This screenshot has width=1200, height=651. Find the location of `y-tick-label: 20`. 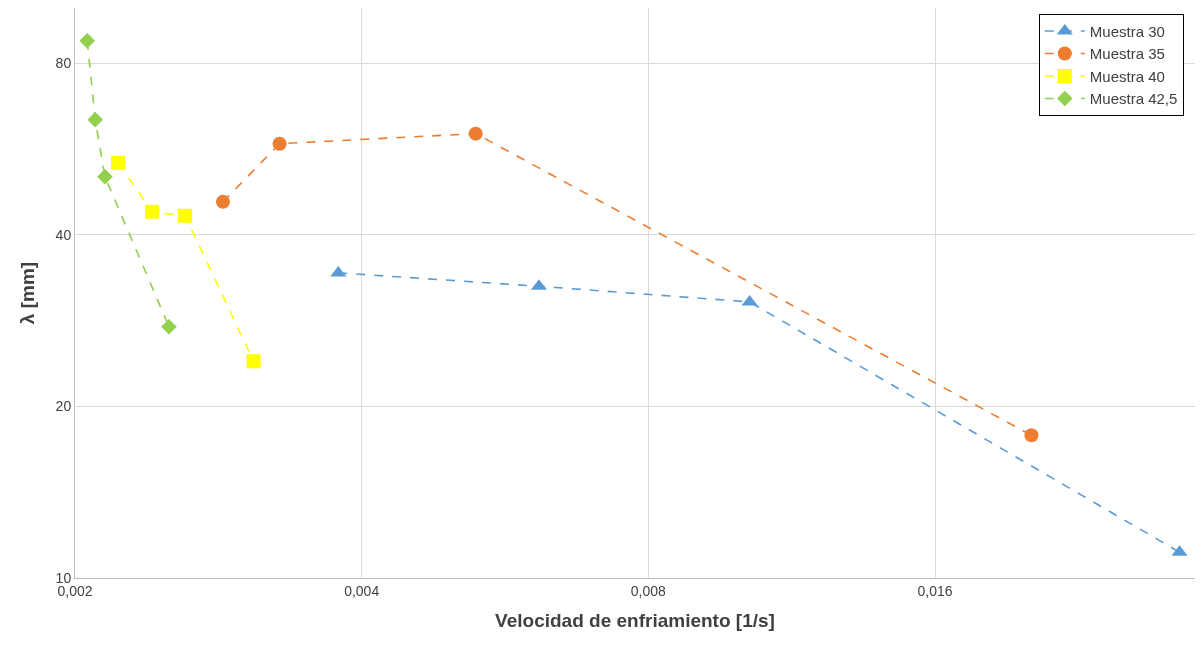

y-tick-label: 20 is located at coordinates (63, 406).